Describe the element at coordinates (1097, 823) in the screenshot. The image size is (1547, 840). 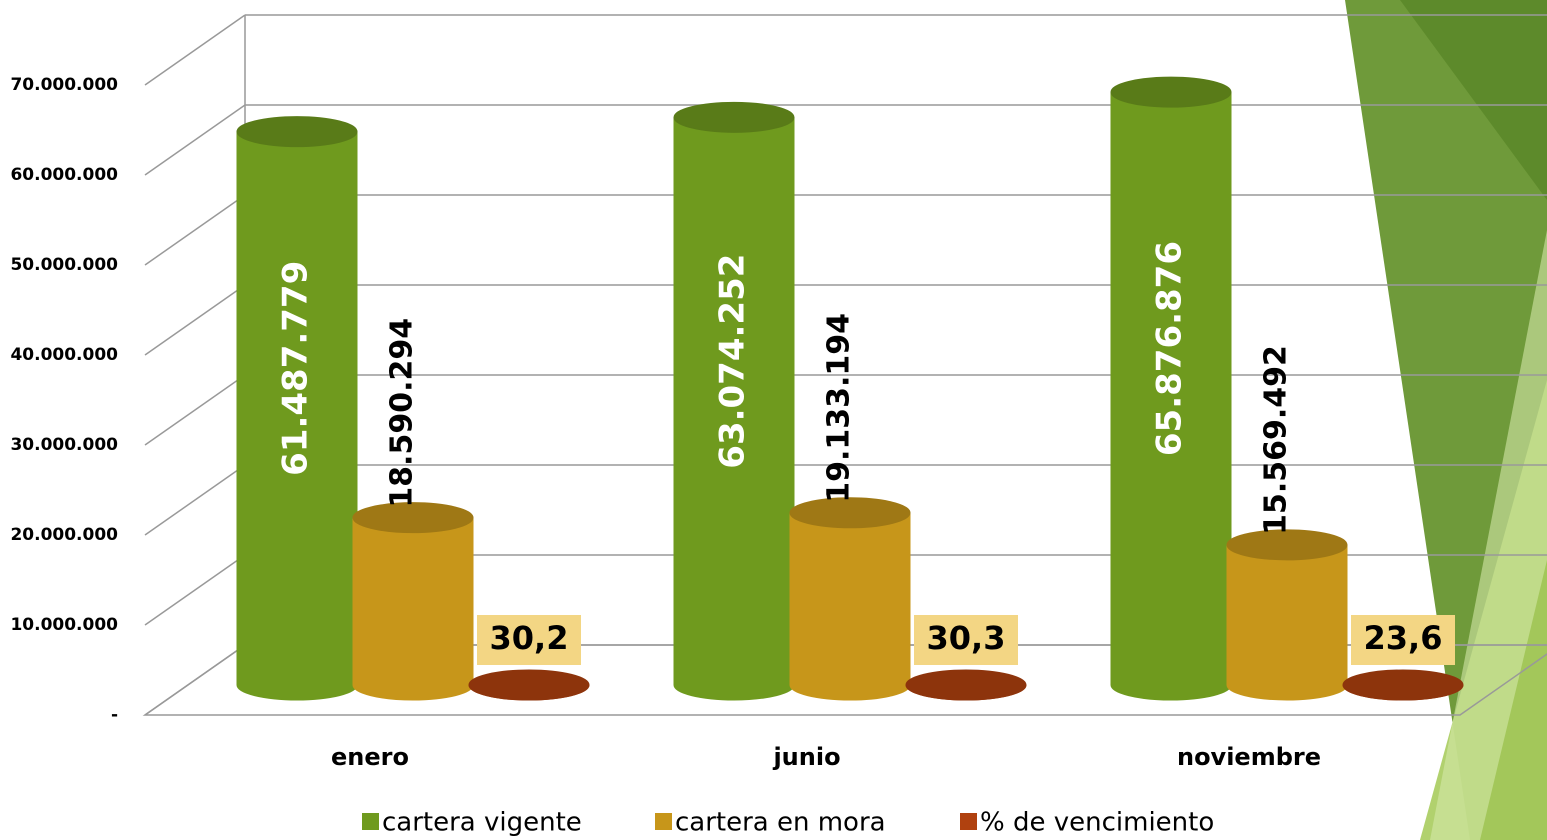
I see `legend-label: % de vencimiento` at that location.